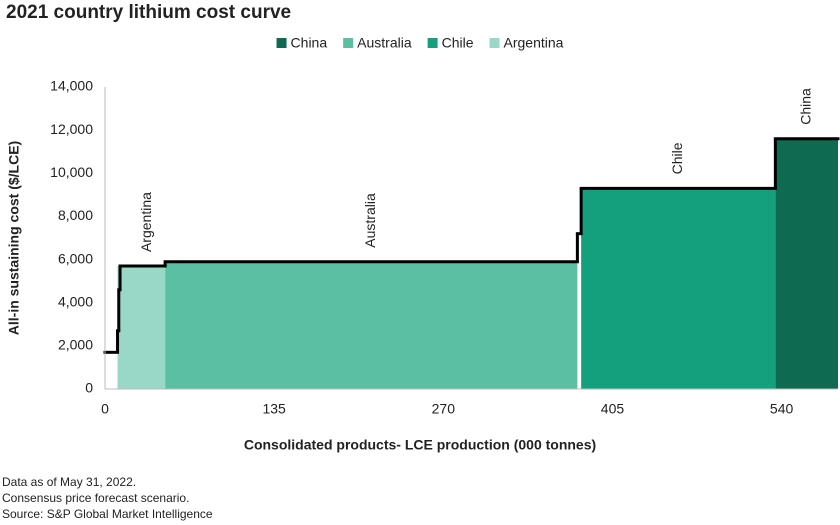 This screenshot has height=525, width=840. I want to click on y-tick-label: 10,000, so click(71, 172).